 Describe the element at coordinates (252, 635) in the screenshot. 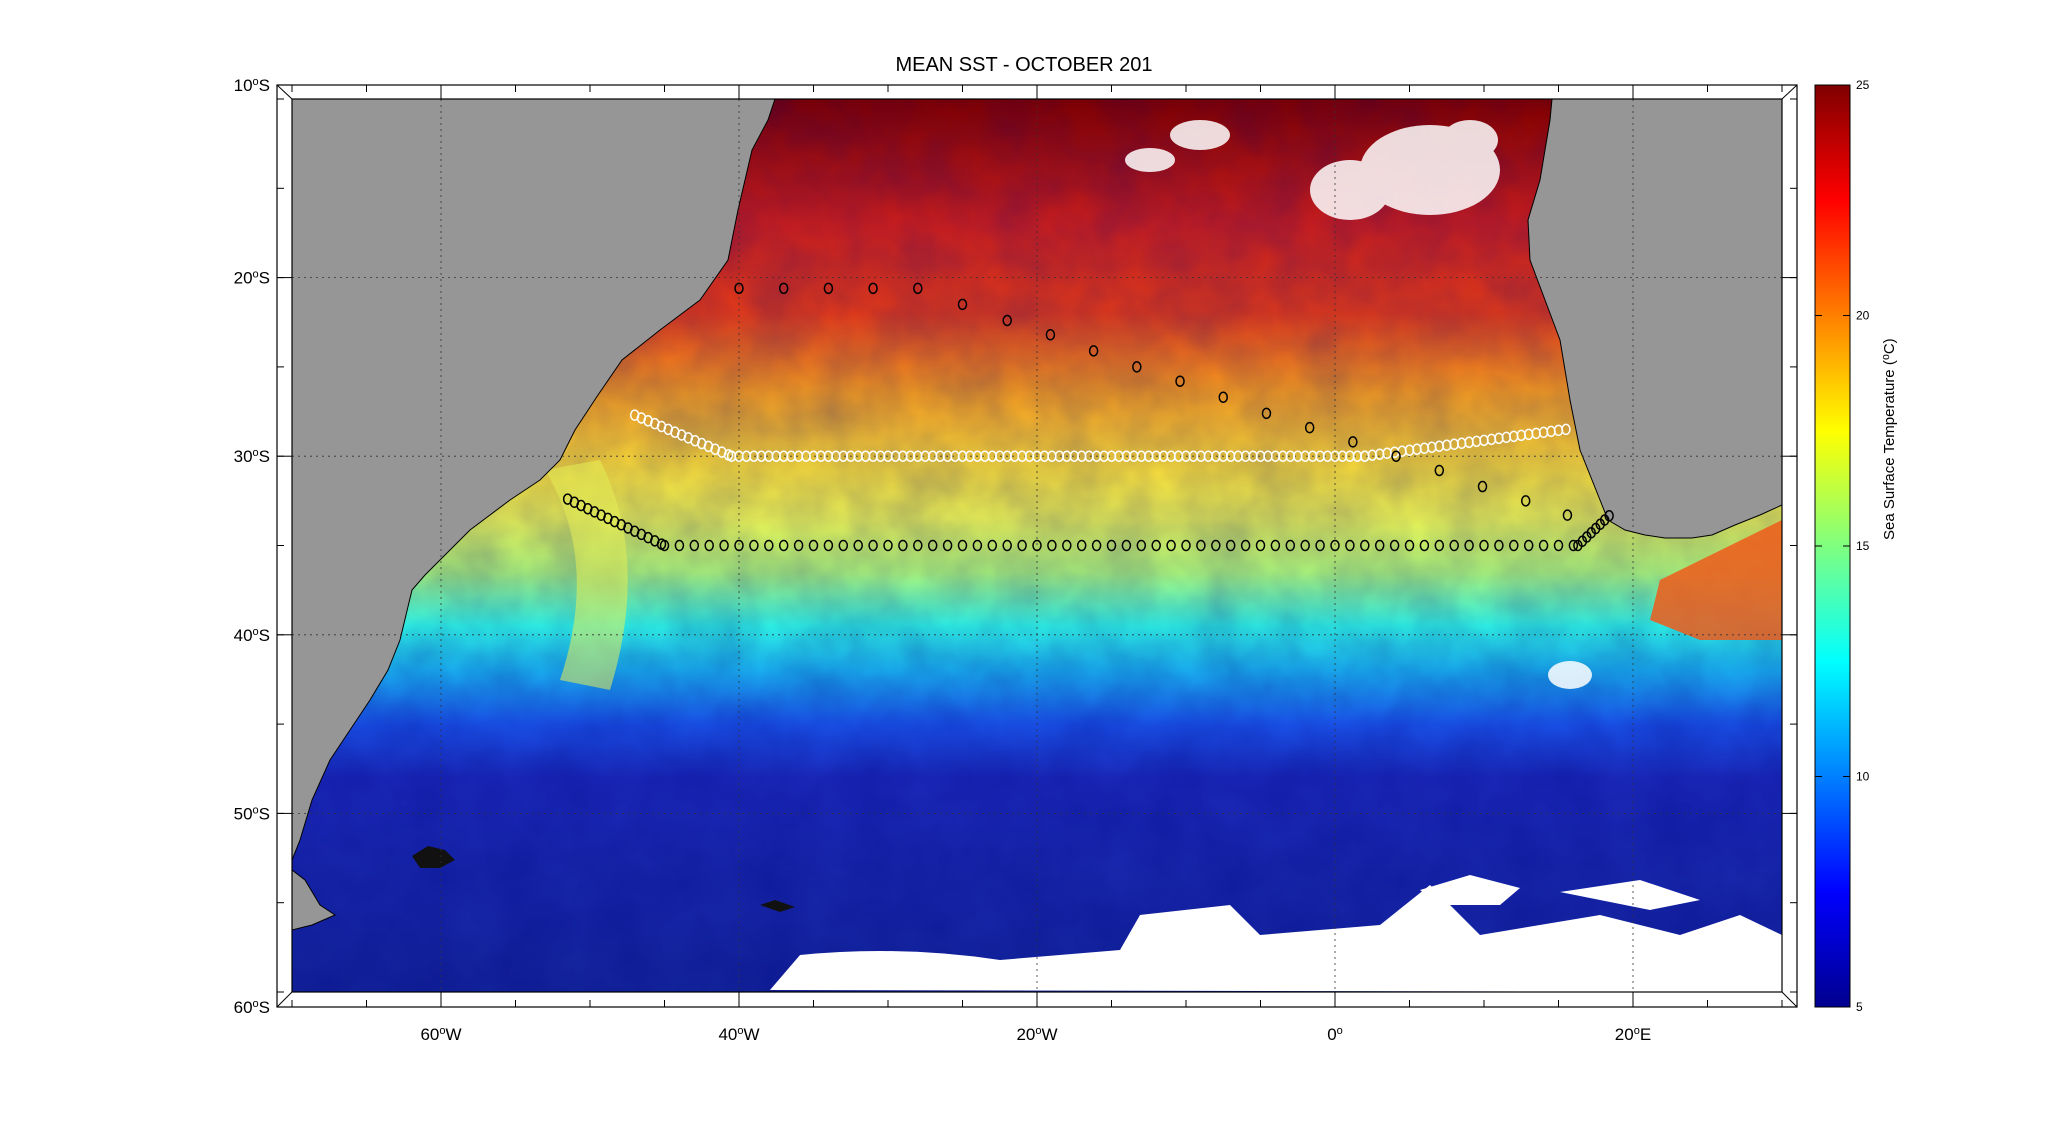

I see `lat-label-40S: 40oS` at that location.